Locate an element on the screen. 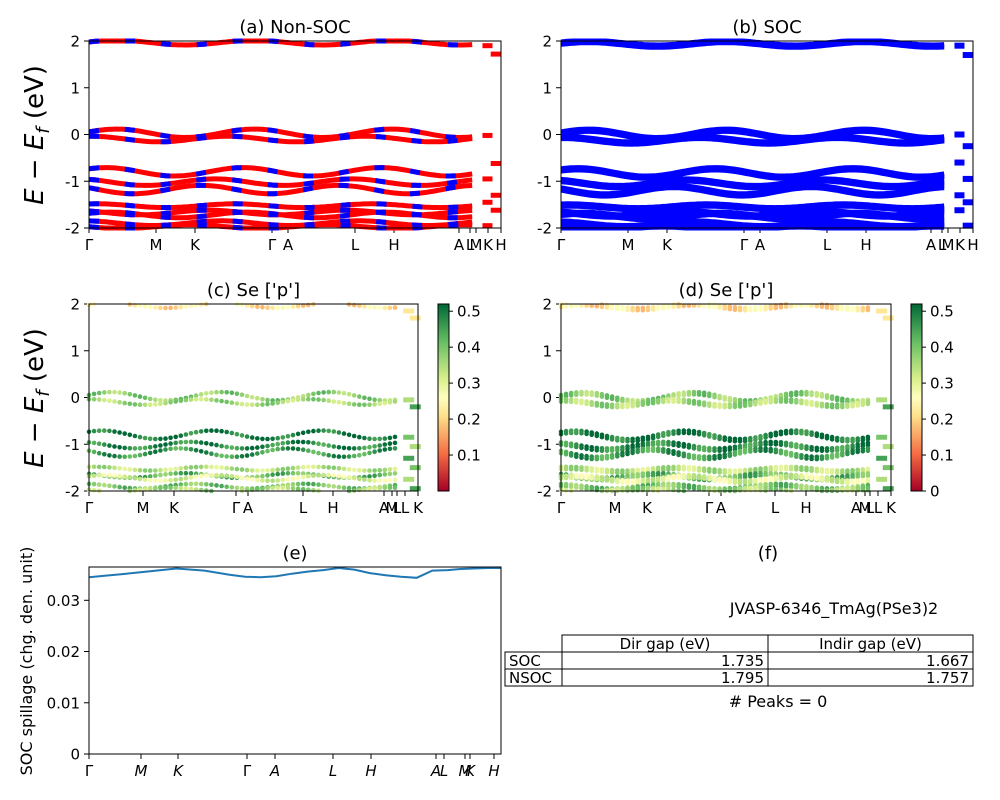  ytick-label: 0 is located at coordinates (547, 398).